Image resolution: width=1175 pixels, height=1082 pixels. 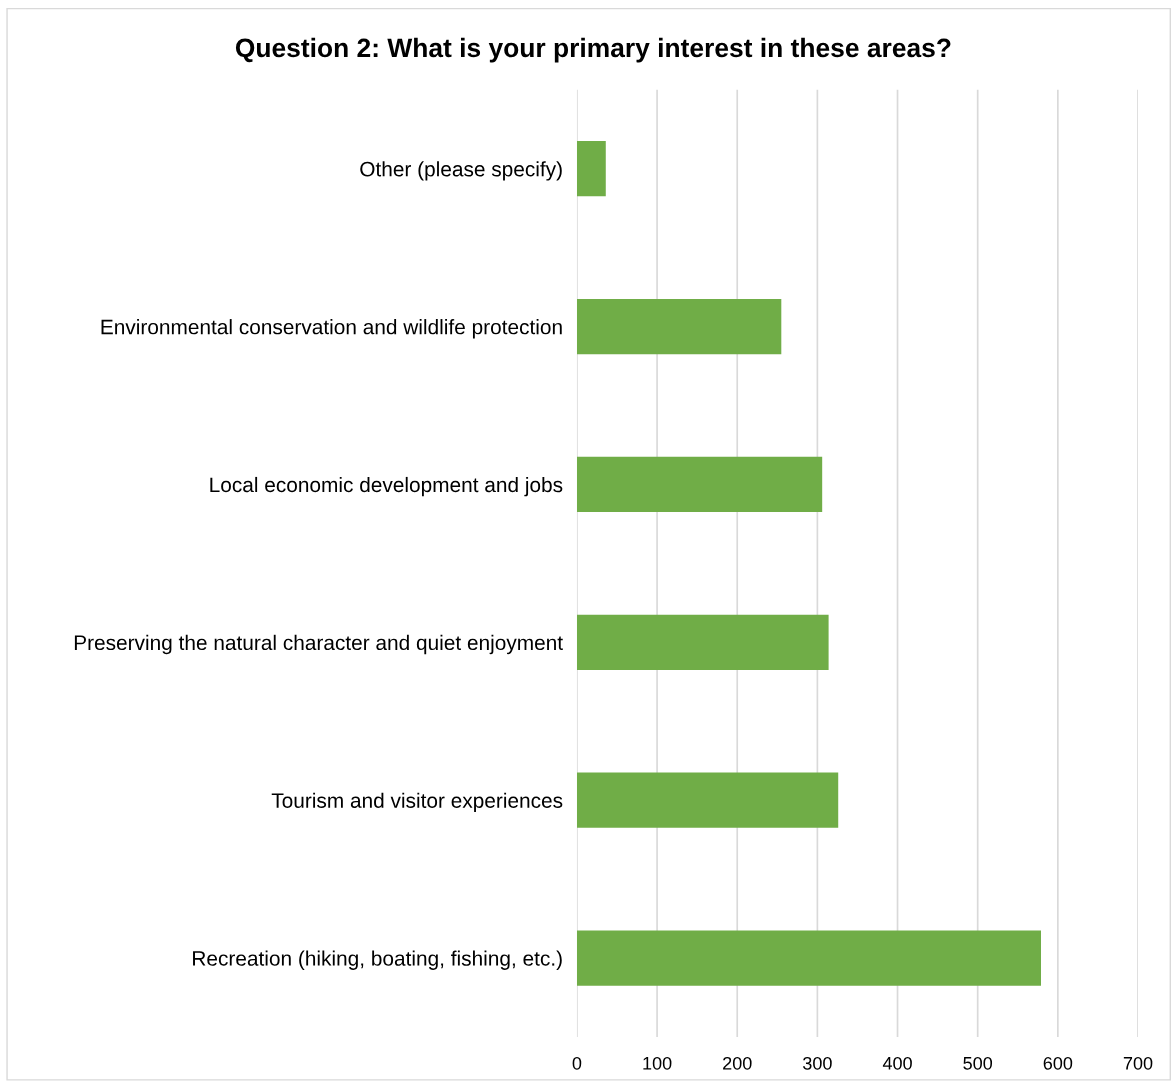 I want to click on y-tick-label: Recreation (hiking, boating, fishing, etc.), so click(x=377, y=960).